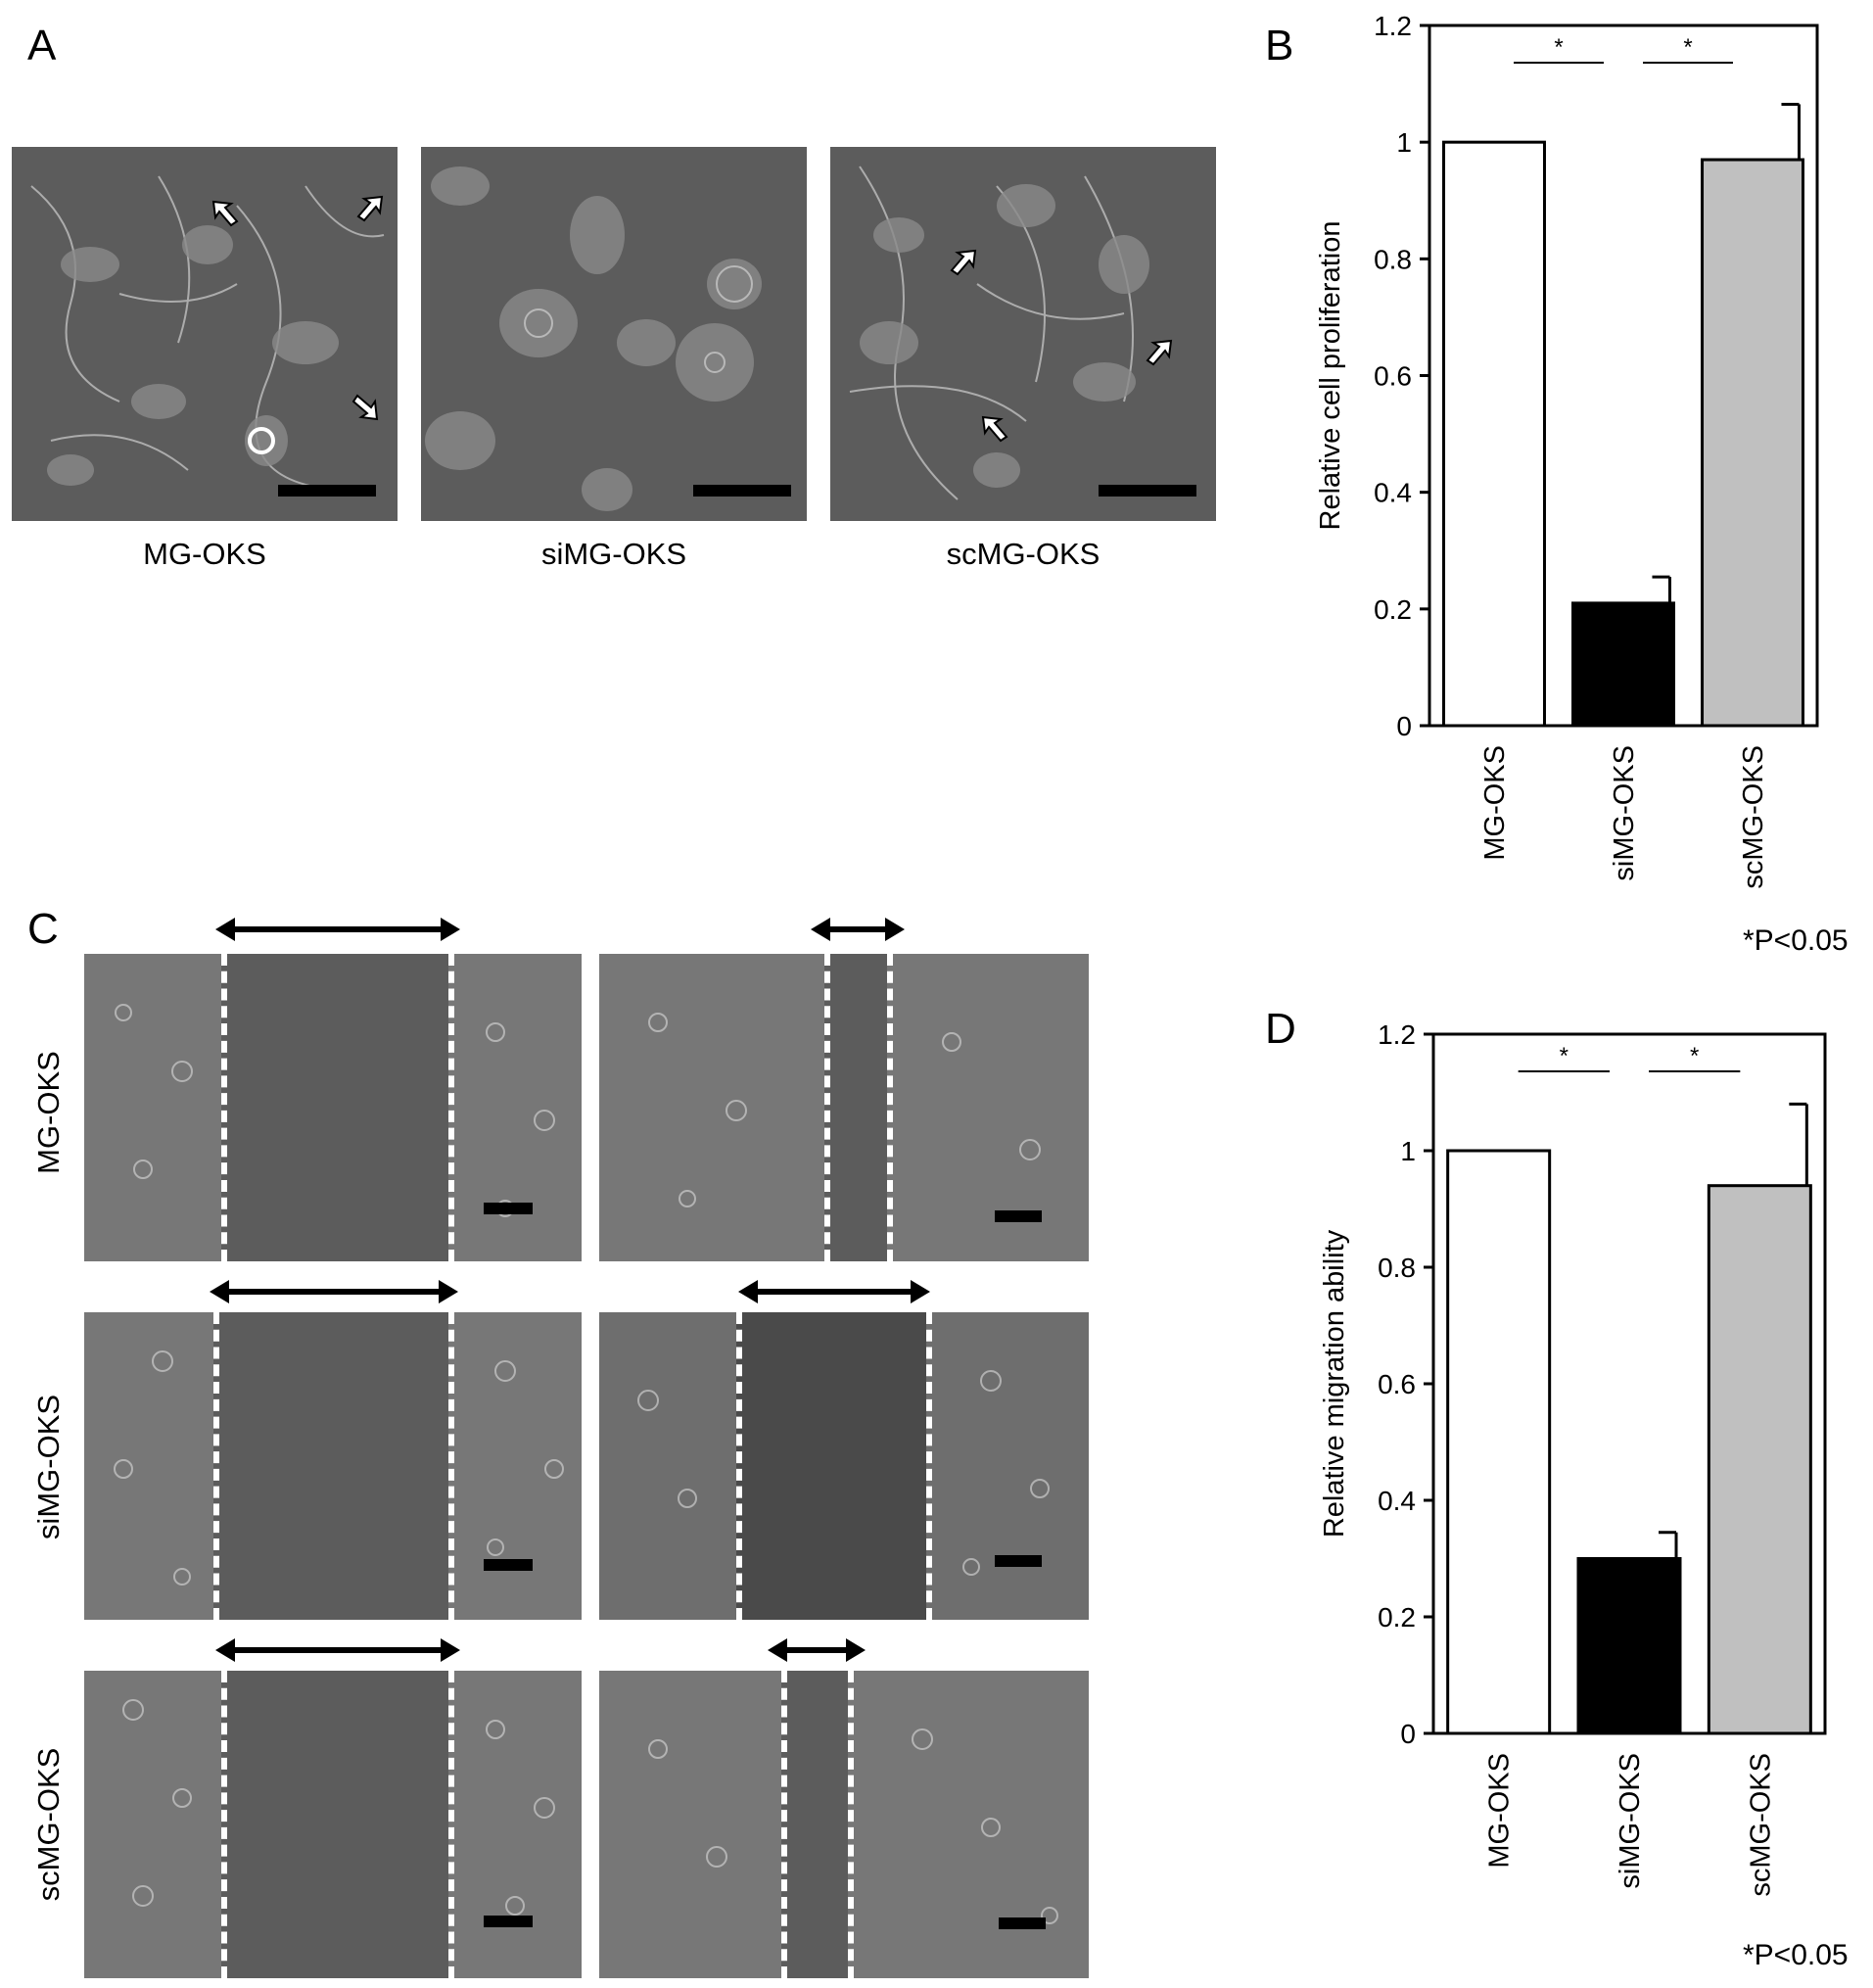 The width and height of the screenshot is (1873, 1988). I want to click on wound-image-simg-24h, so click(844, 1466).